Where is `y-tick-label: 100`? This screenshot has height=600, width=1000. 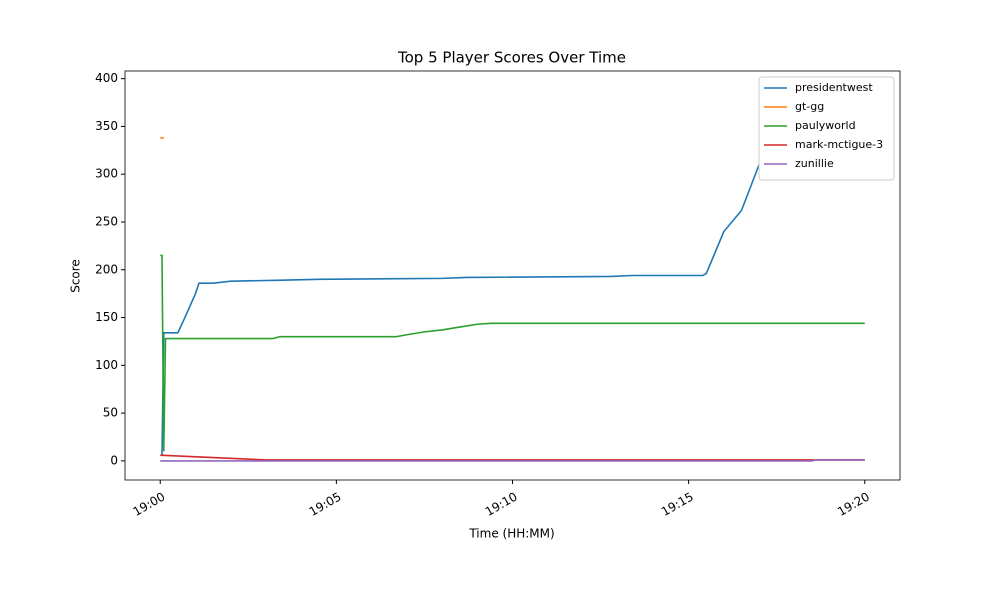
y-tick-label: 100 is located at coordinates (106, 365).